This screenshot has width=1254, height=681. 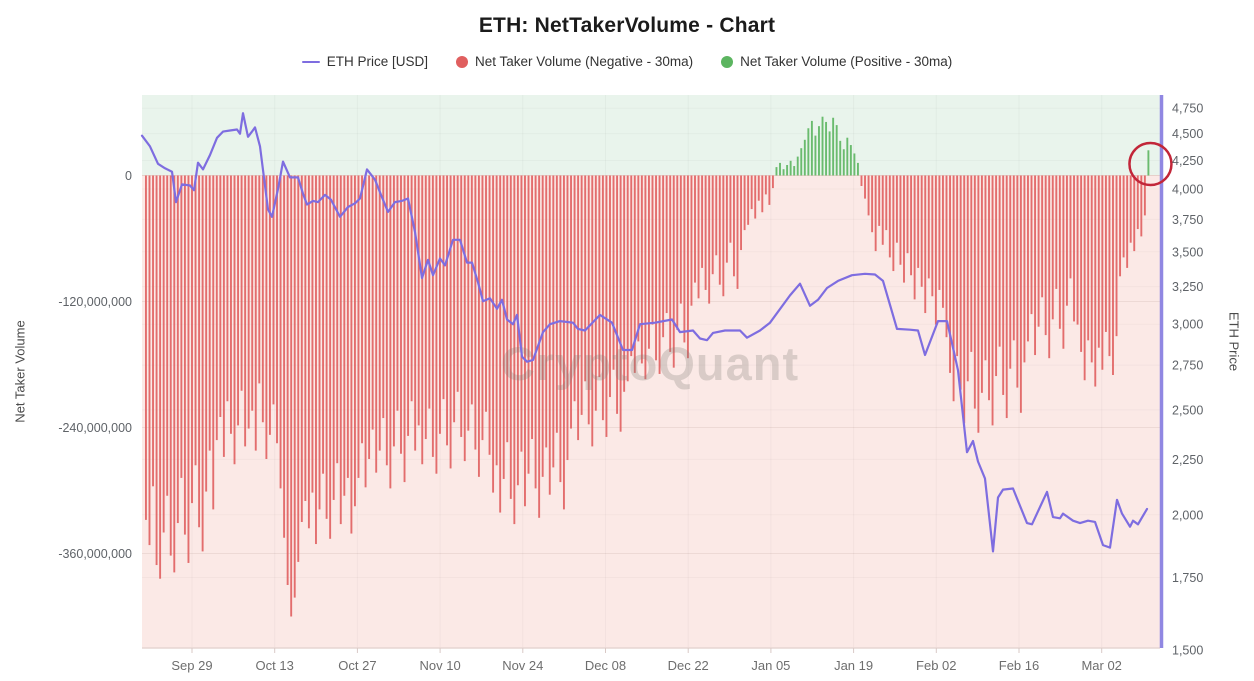 I want to click on right-axis-tick: 4,750, so click(x=1187, y=109).